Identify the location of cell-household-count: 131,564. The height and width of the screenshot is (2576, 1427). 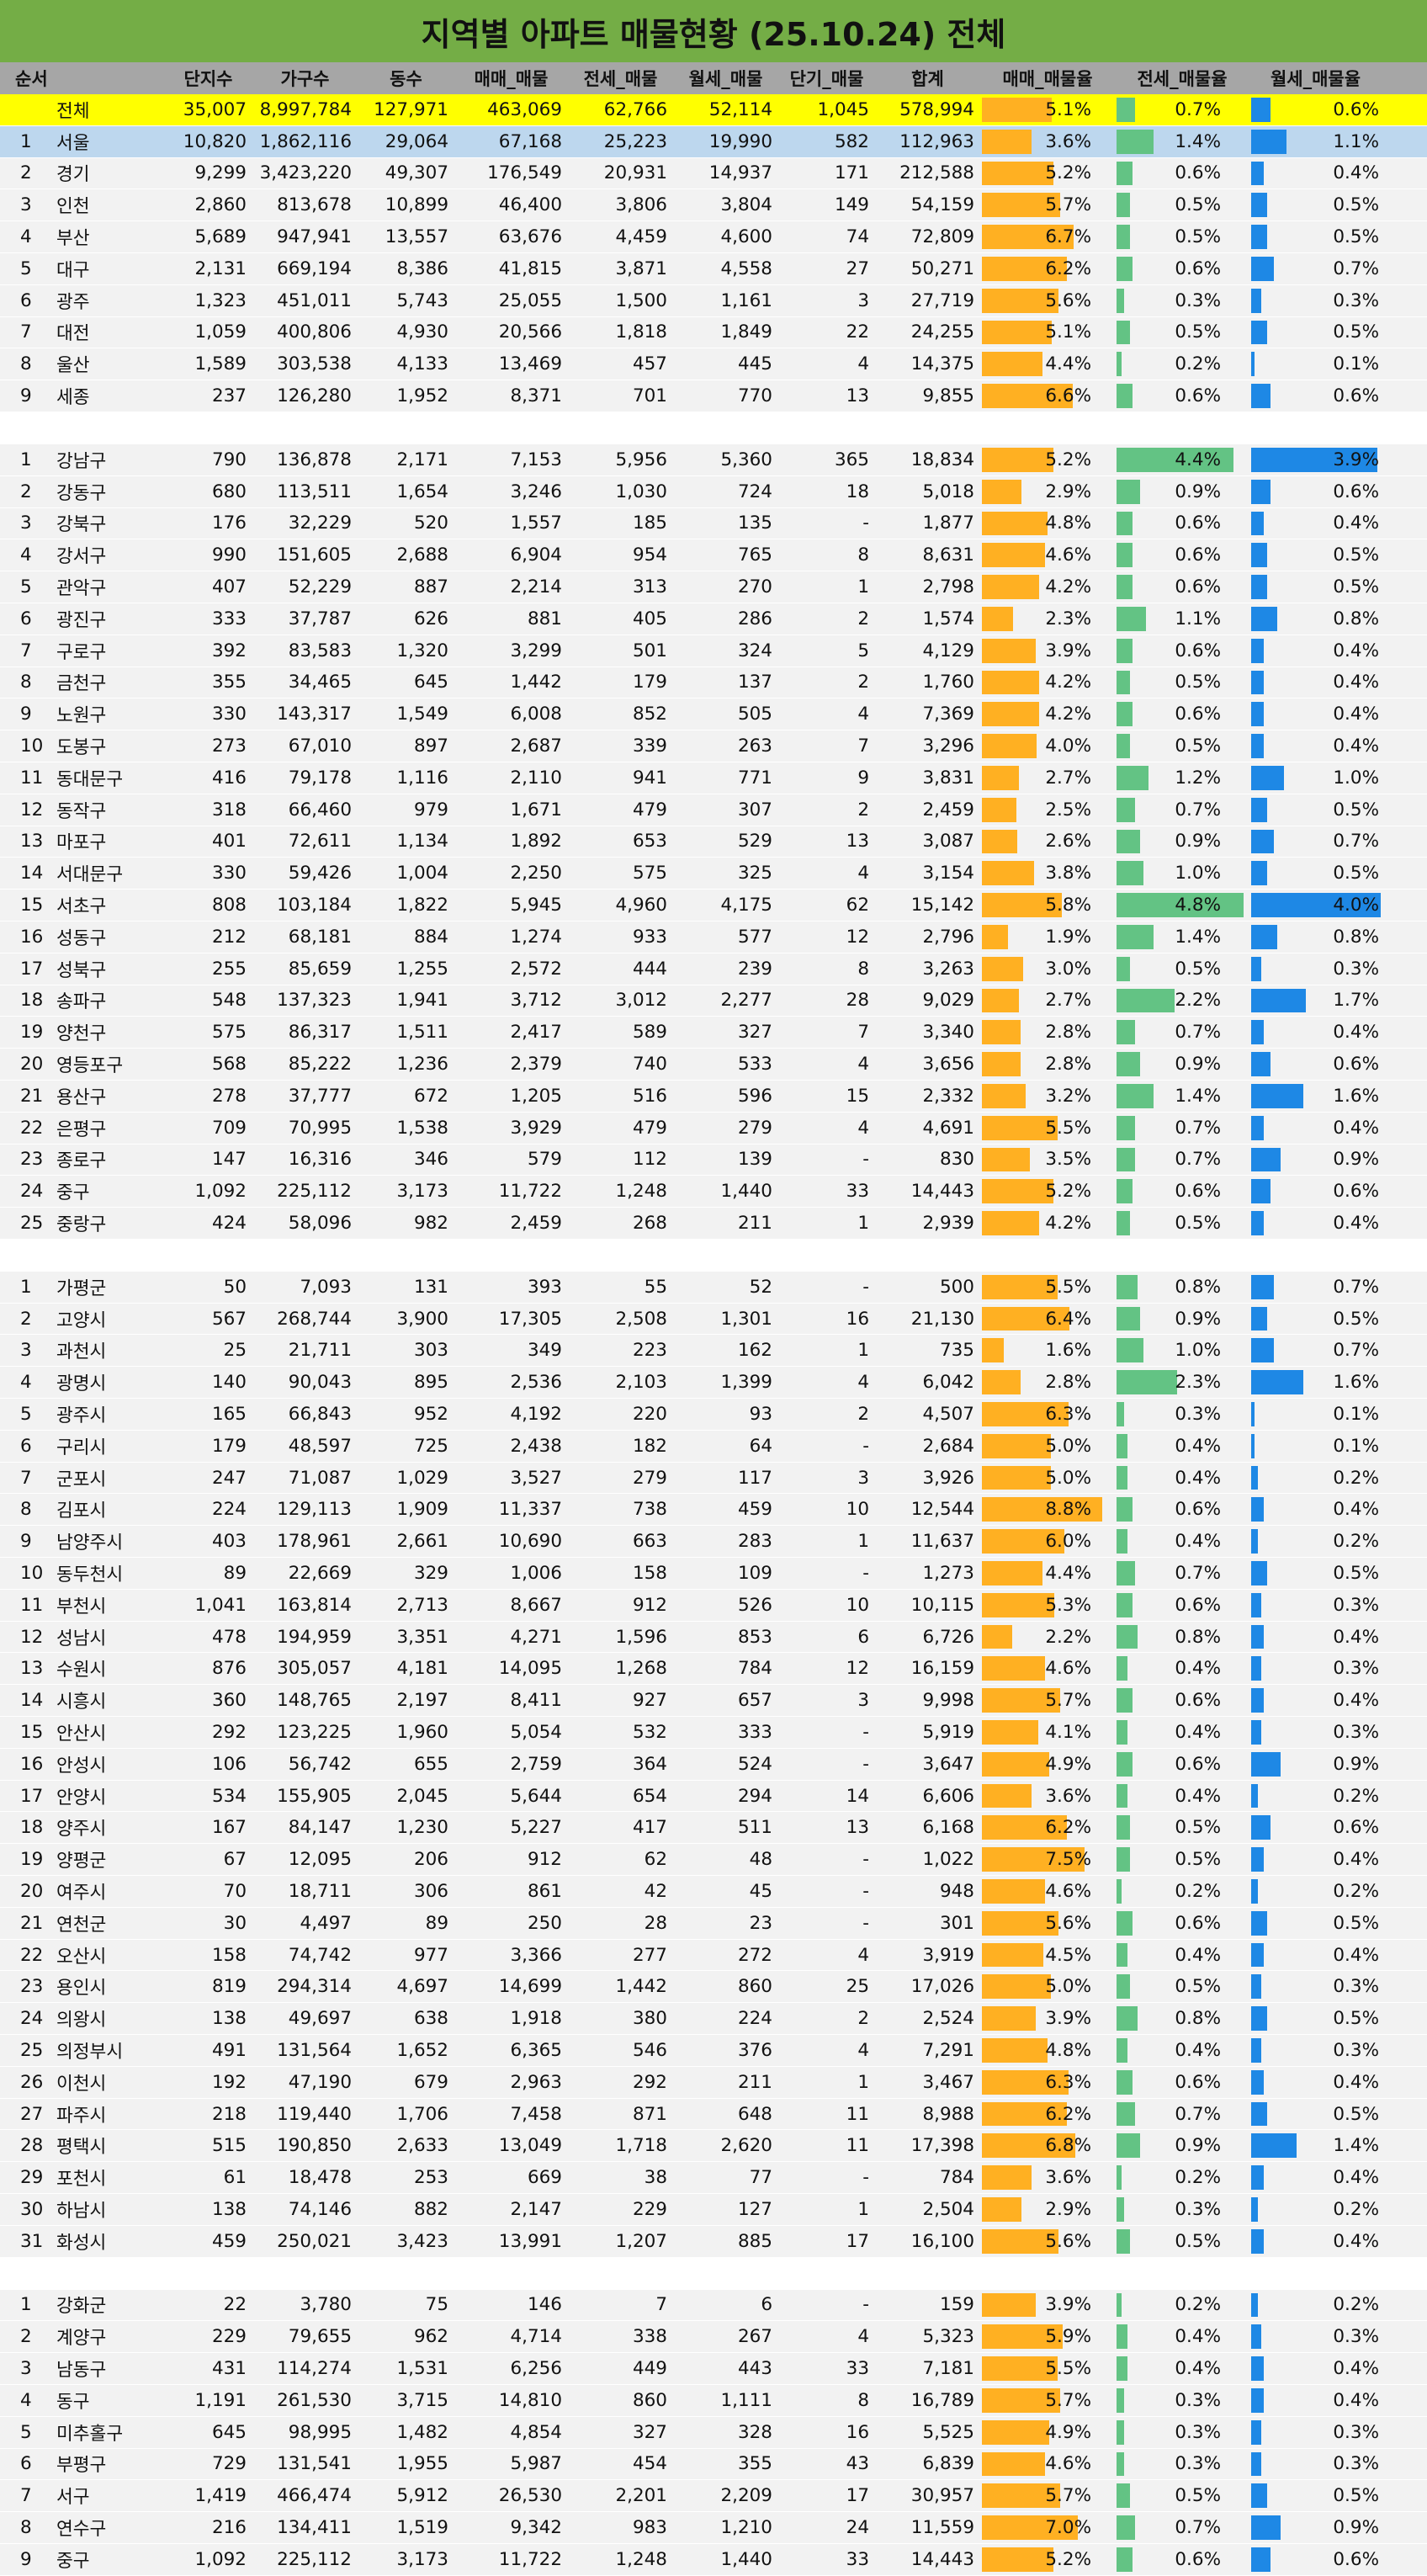
(314, 2050).